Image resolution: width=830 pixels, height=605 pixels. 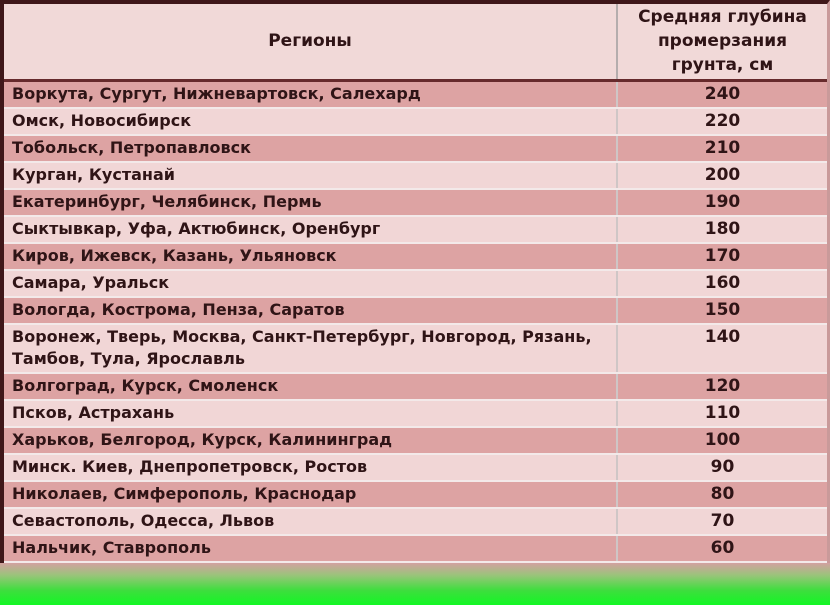 I want to click on depth-value-cell: 170, so click(x=721, y=257).